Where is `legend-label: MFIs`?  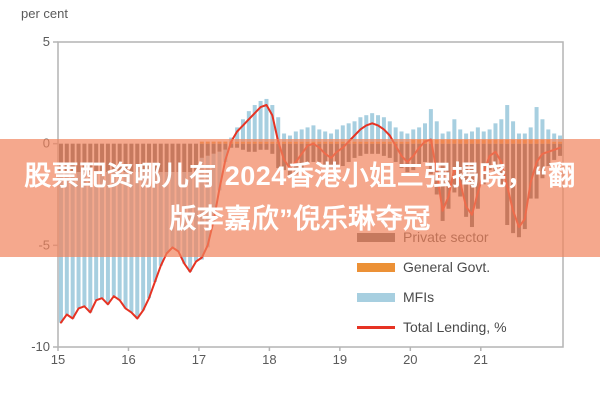 legend-label: MFIs is located at coordinates (419, 297).